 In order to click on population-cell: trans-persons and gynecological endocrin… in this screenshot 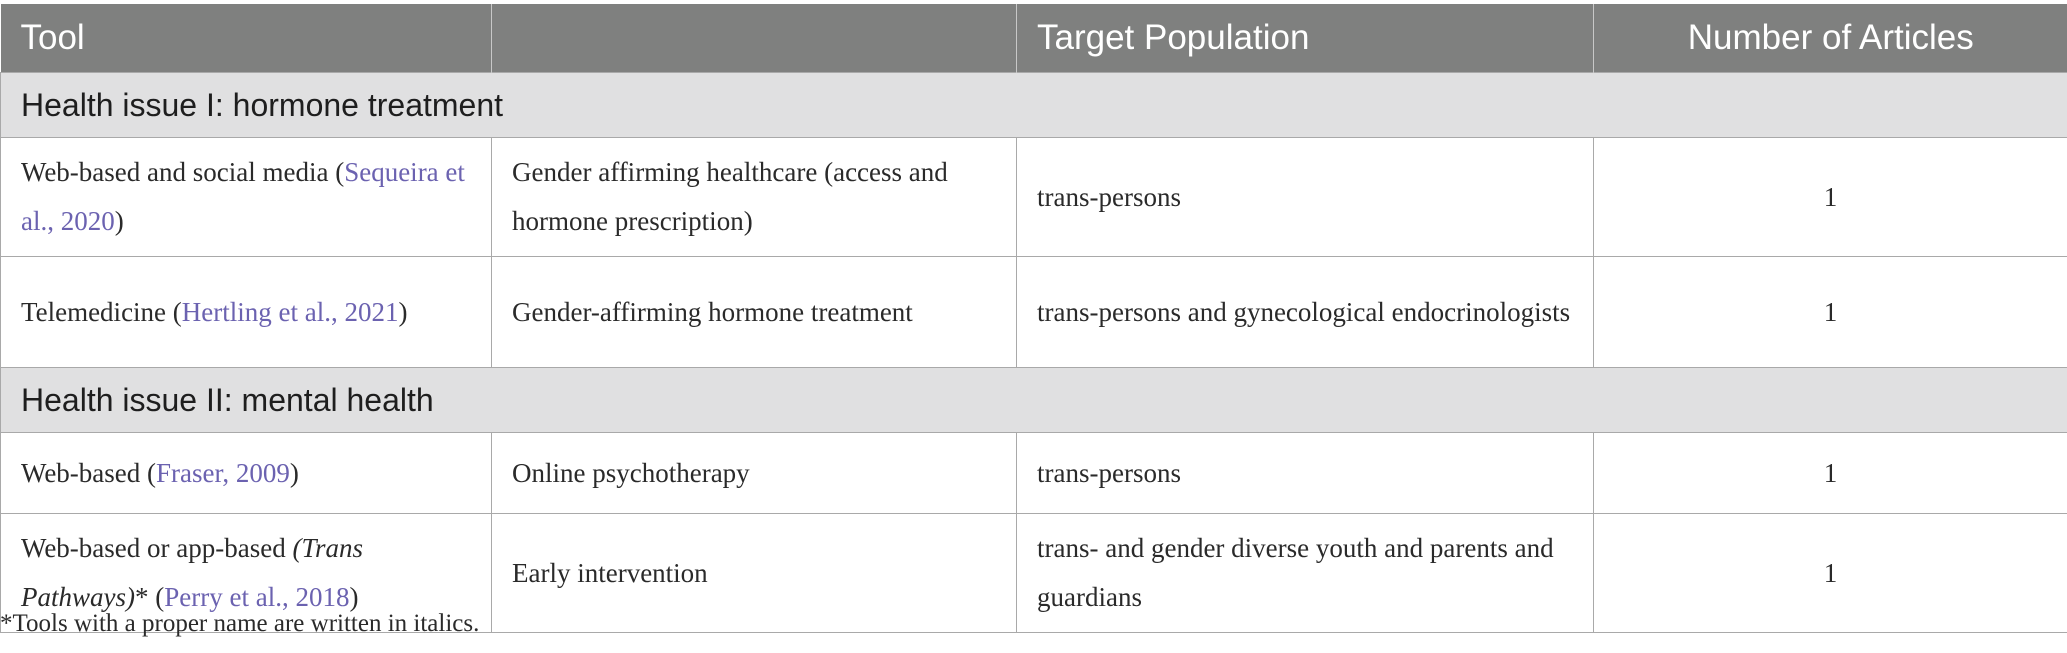, I will do `click(1305, 312)`.